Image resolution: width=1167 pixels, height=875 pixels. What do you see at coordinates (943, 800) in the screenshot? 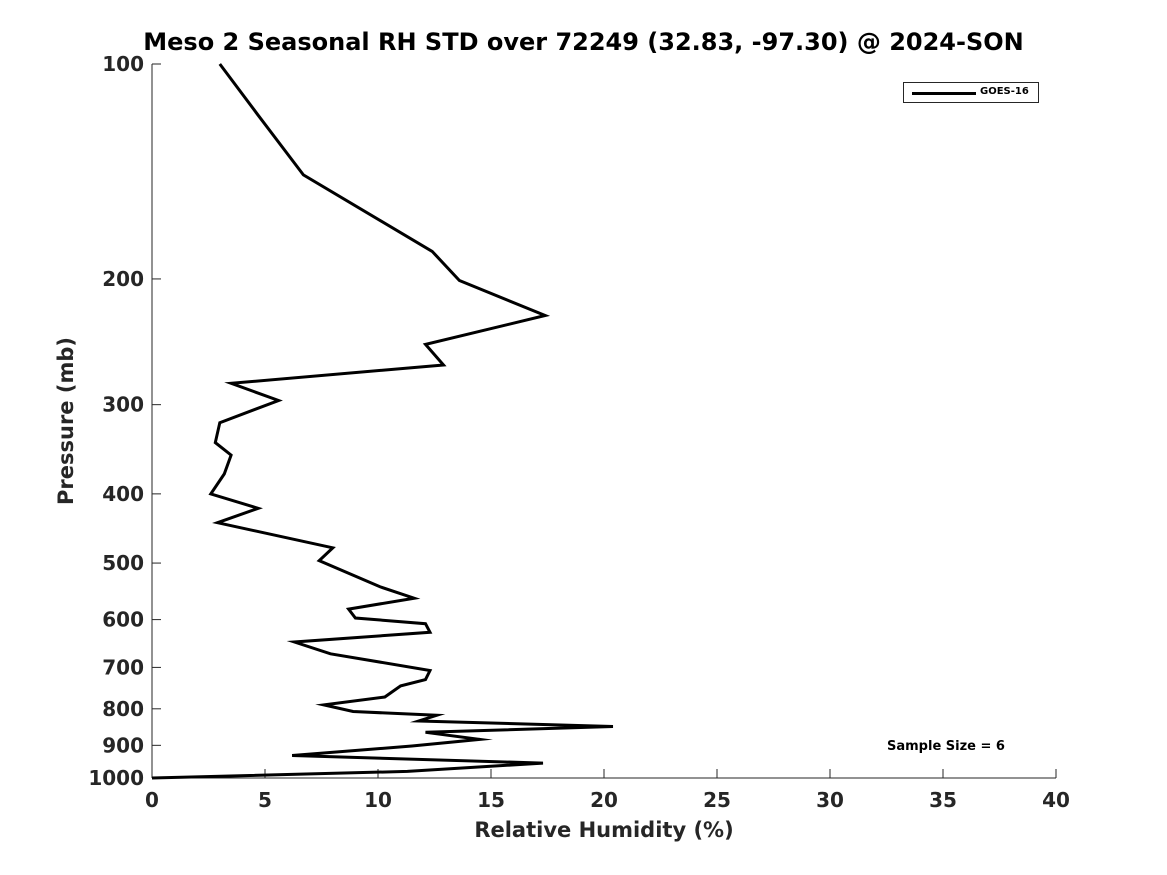
I see `x-tick-label: 35` at bounding box center [943, 800].